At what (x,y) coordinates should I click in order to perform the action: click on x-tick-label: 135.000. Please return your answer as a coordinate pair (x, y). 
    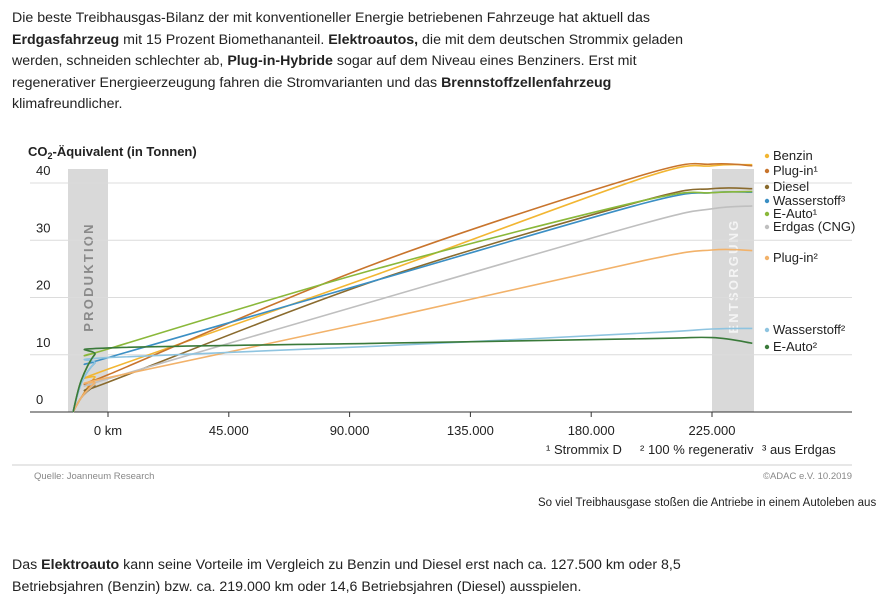
    Looking at the image, I should click on (470, 430).